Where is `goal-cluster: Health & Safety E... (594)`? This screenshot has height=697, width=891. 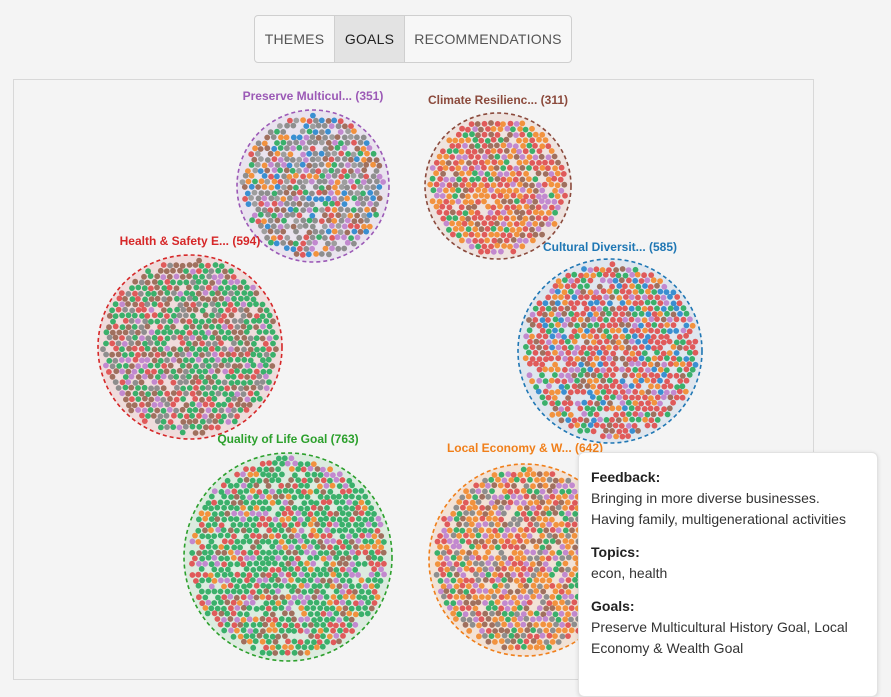
goal-cluster: Health & Safety E... (594) is located at coordinates (190, 337).